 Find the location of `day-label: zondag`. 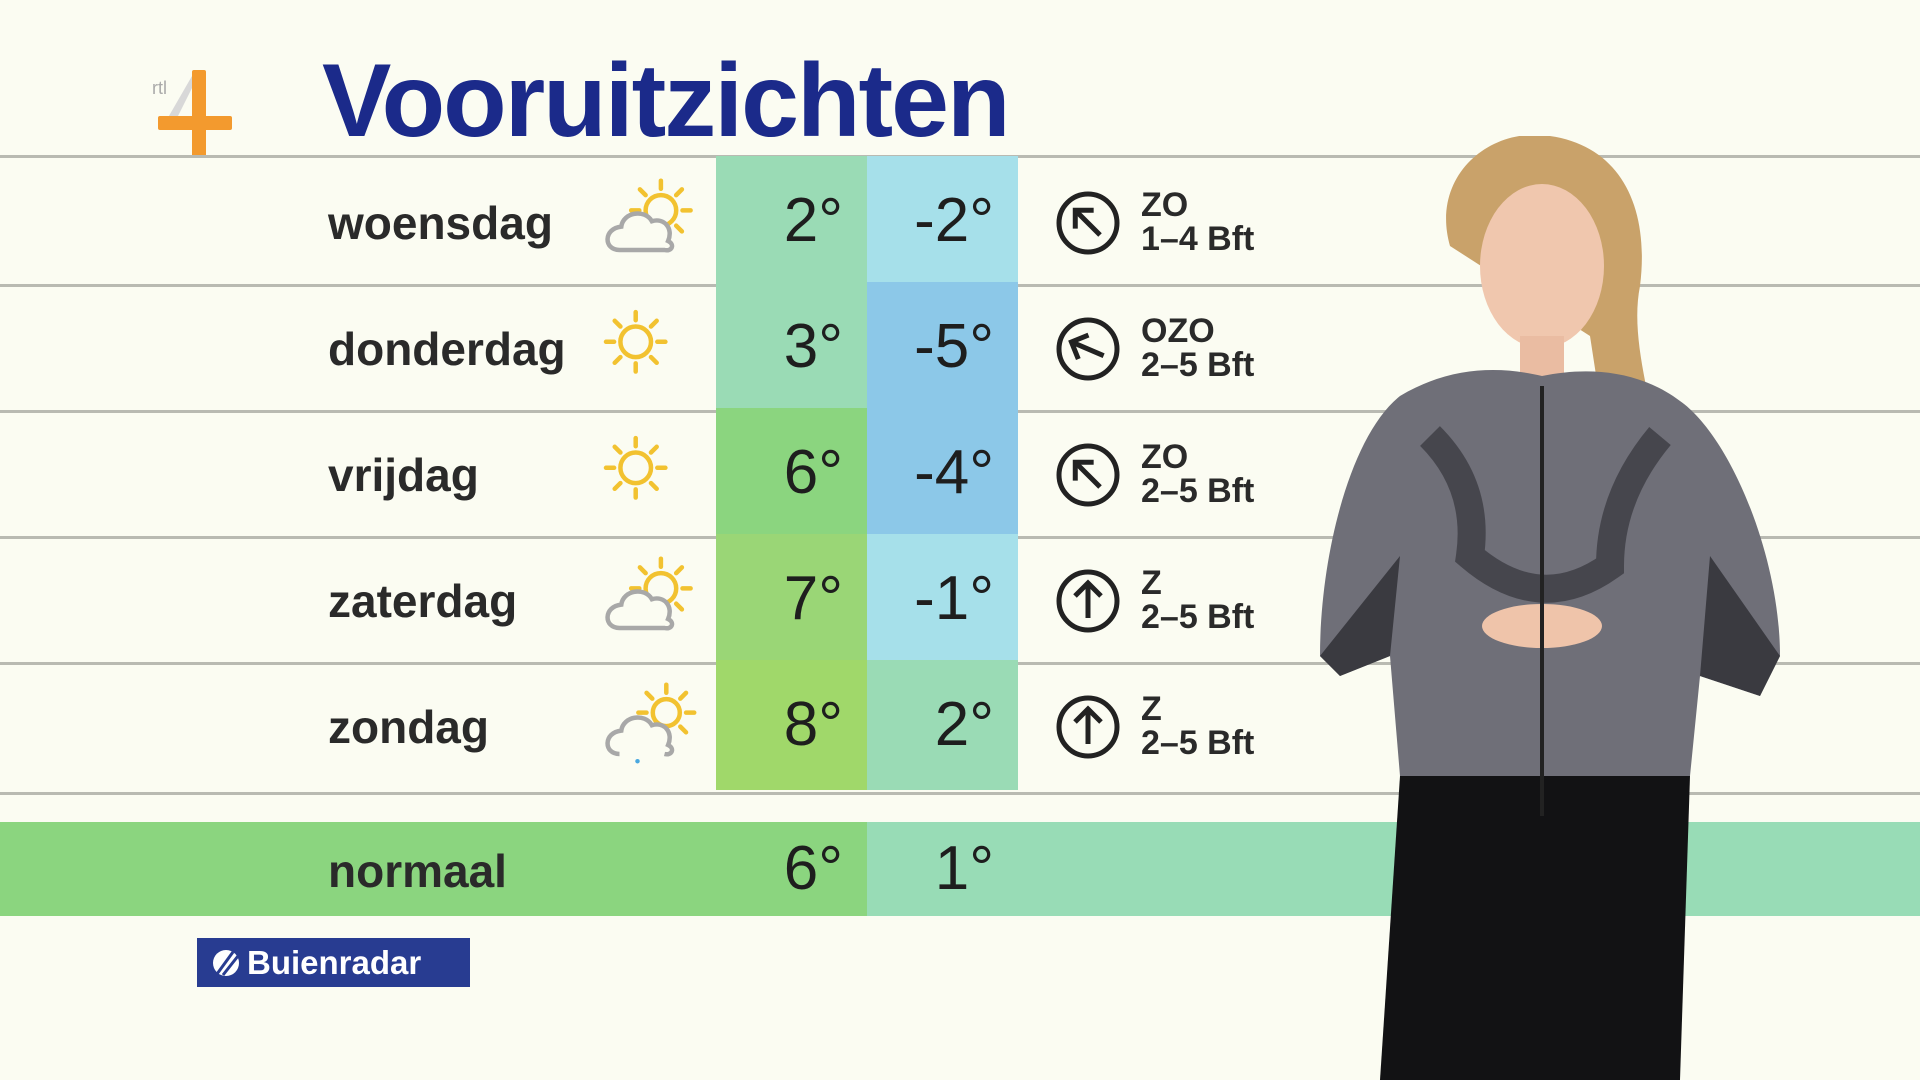

day-label: zondag is located at coordinates (408, 727).